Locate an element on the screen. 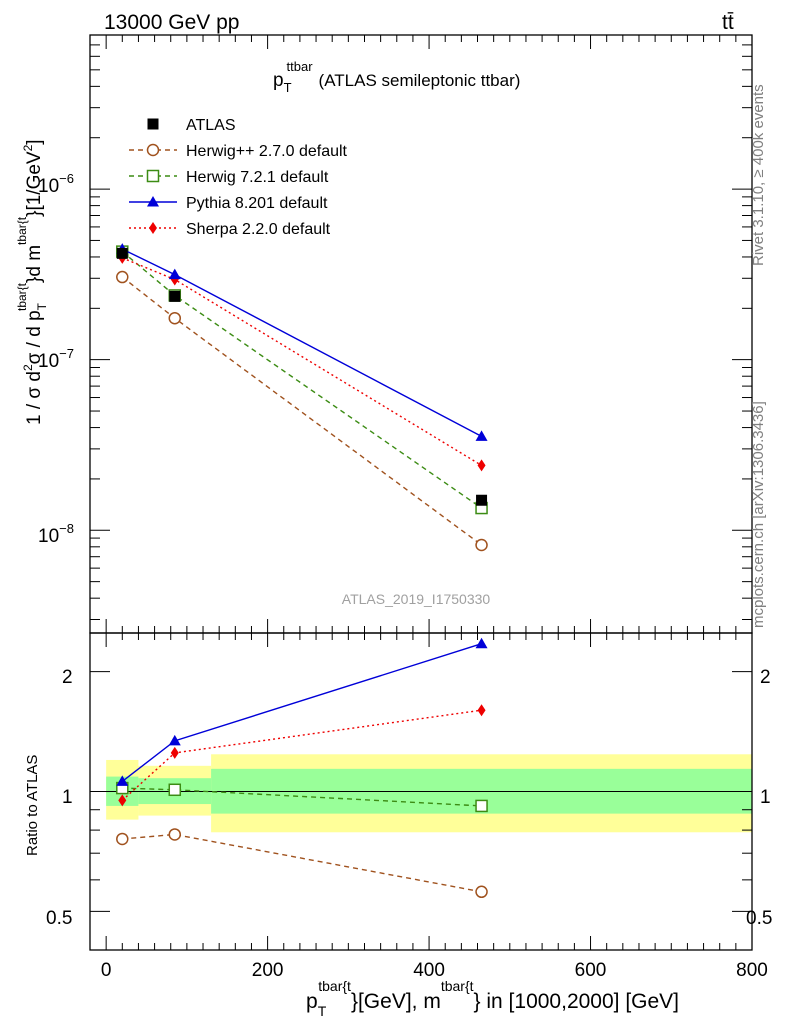 This screenshot has height=1024, width=786. legend-label-atlas: ATLAS is located at coordinates (211, 125).